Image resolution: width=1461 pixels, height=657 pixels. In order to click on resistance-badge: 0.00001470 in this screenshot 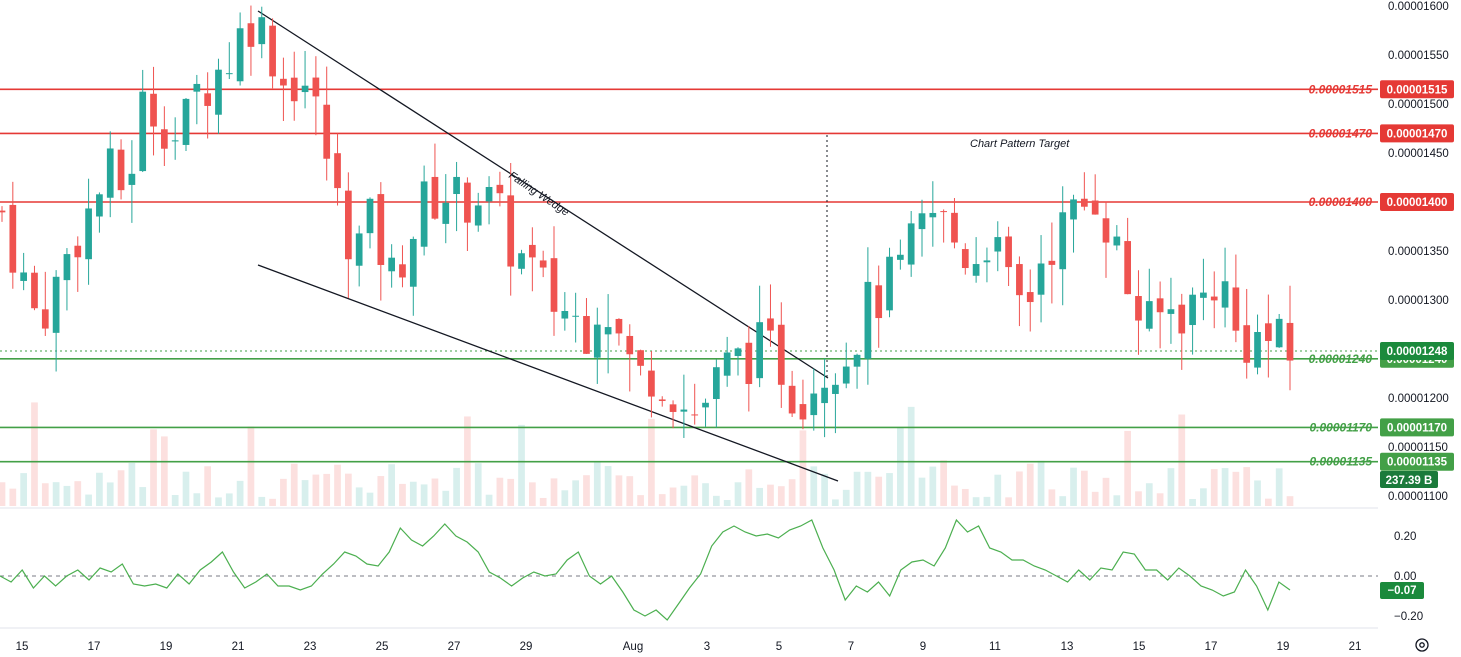, I will do `click(1417, 133)`.